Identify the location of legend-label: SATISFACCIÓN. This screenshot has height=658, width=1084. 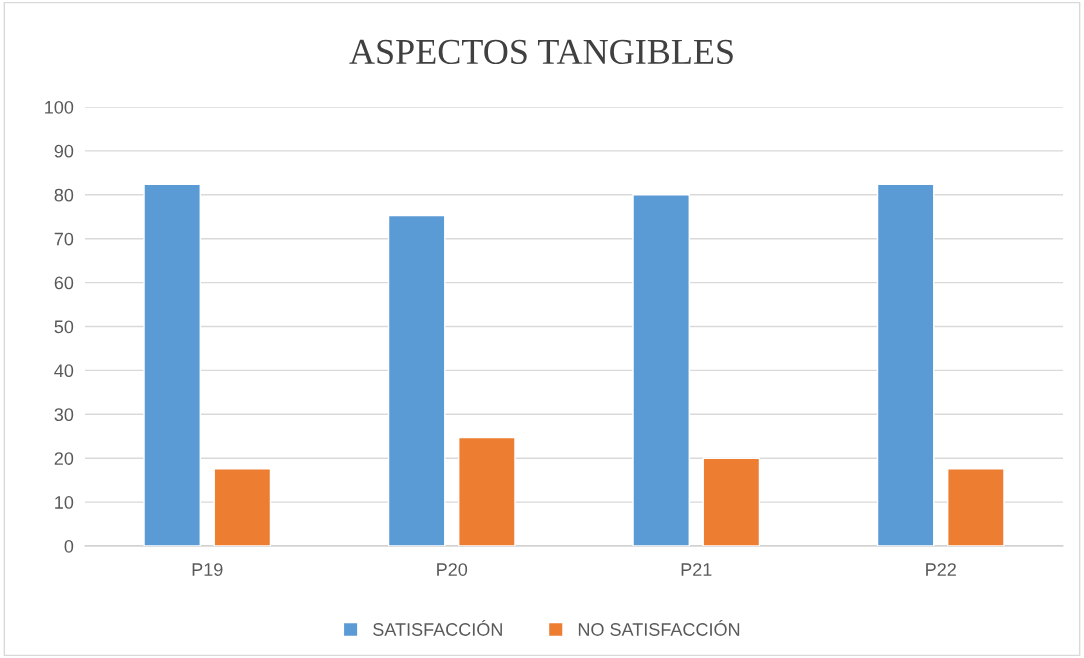
(437, 628).